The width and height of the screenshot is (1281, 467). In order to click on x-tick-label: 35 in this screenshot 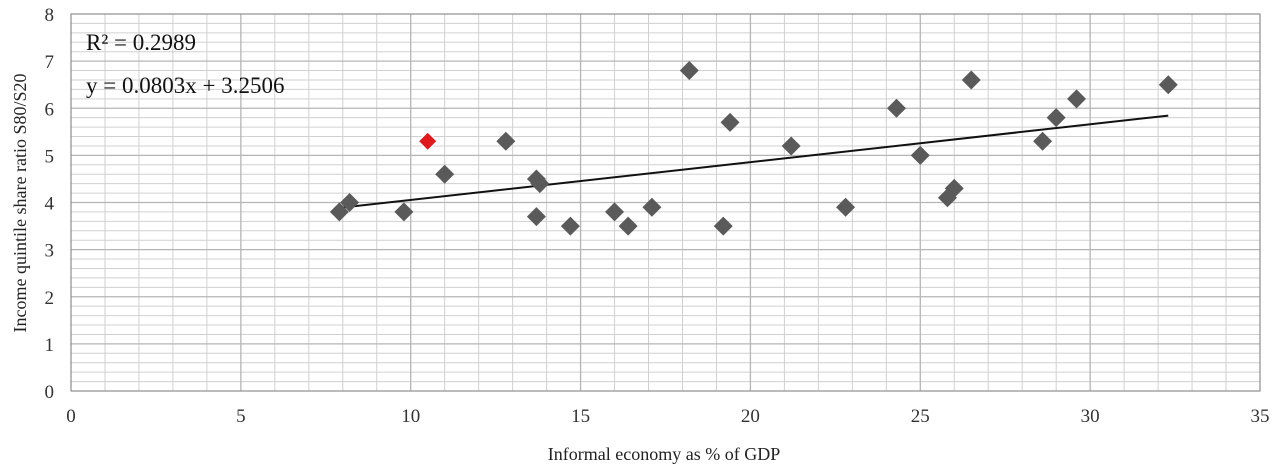, I will do `click(1260, 416)`.